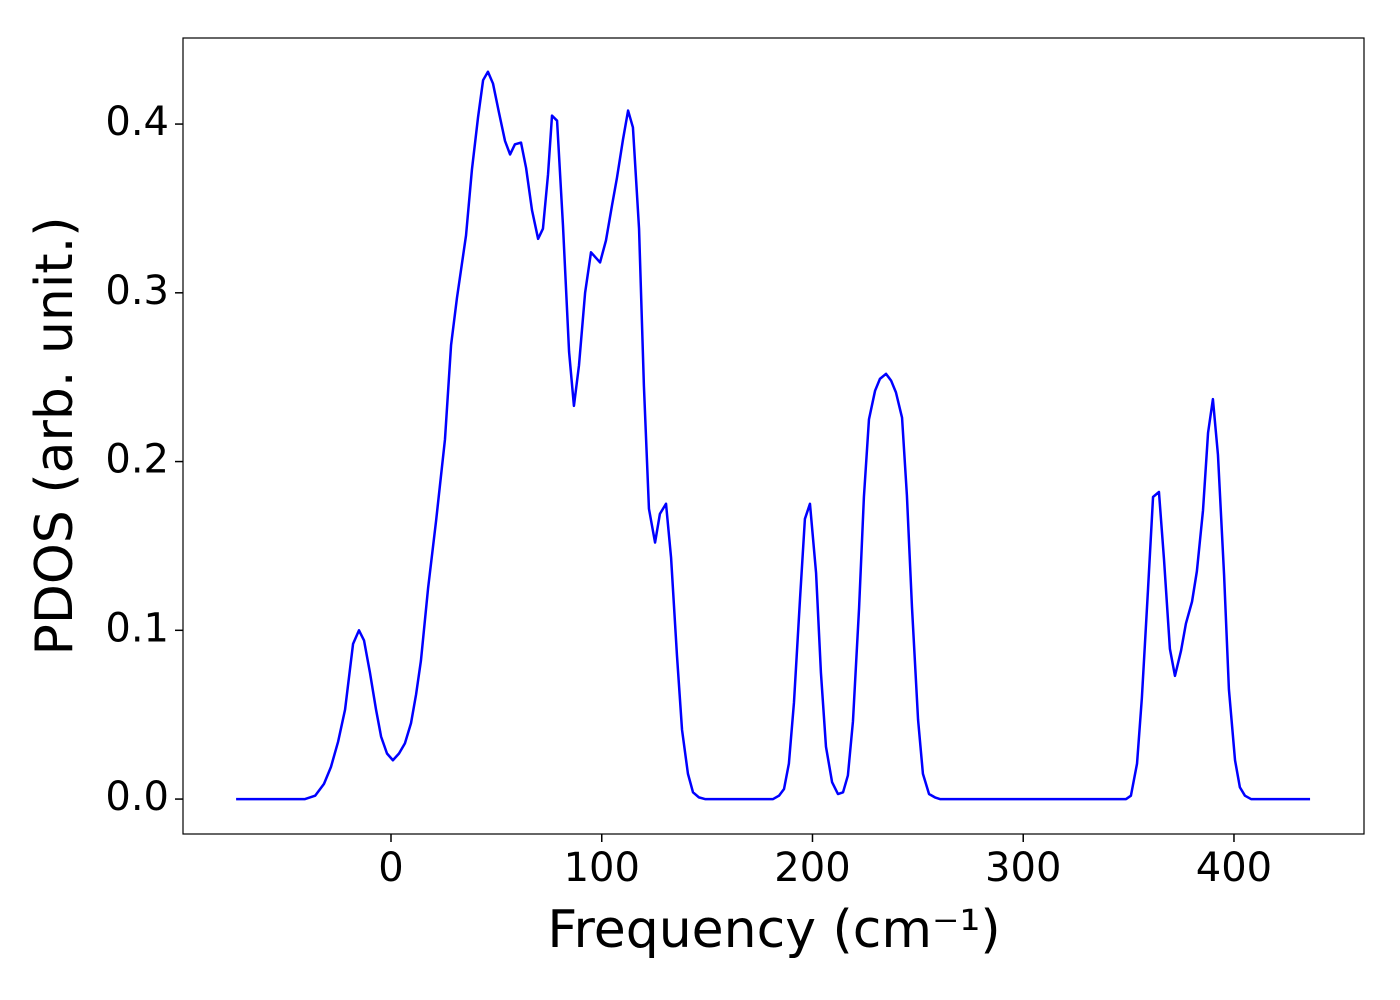 The width and height of the screenshot is (1400, 1000). I want to click on x-tick-label: 400, so click(1234, 868).